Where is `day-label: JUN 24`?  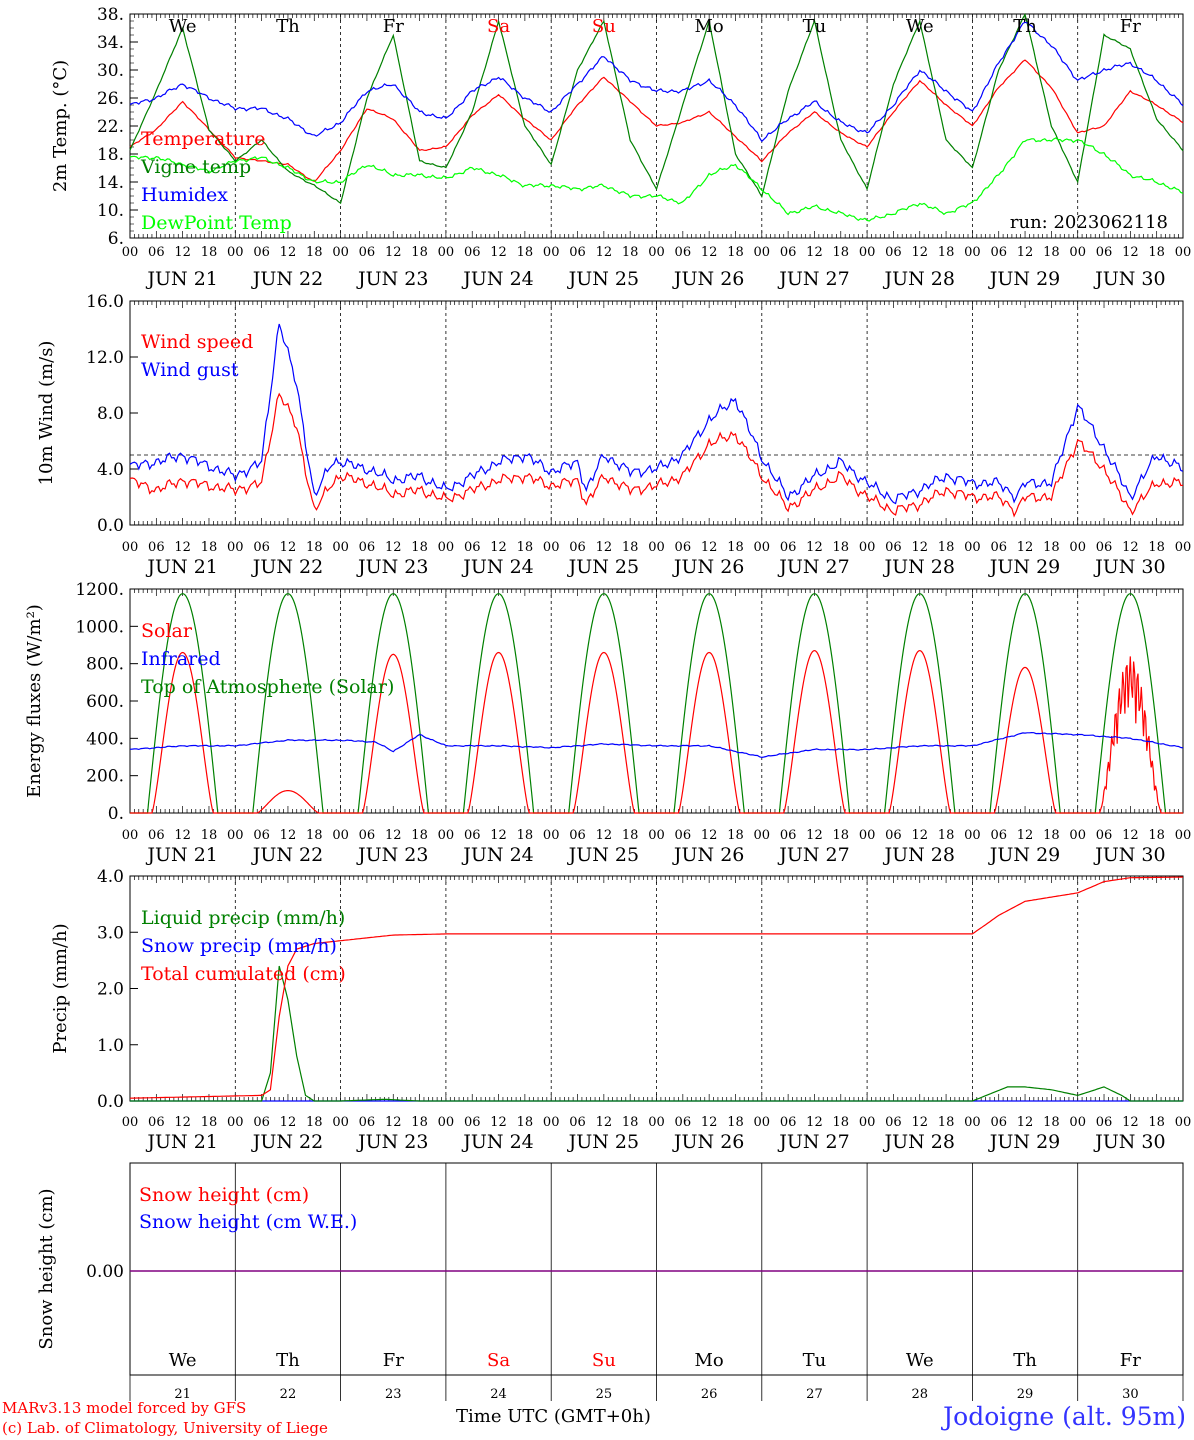
day-label: JUN 24 is located at coordinates (497, 567).